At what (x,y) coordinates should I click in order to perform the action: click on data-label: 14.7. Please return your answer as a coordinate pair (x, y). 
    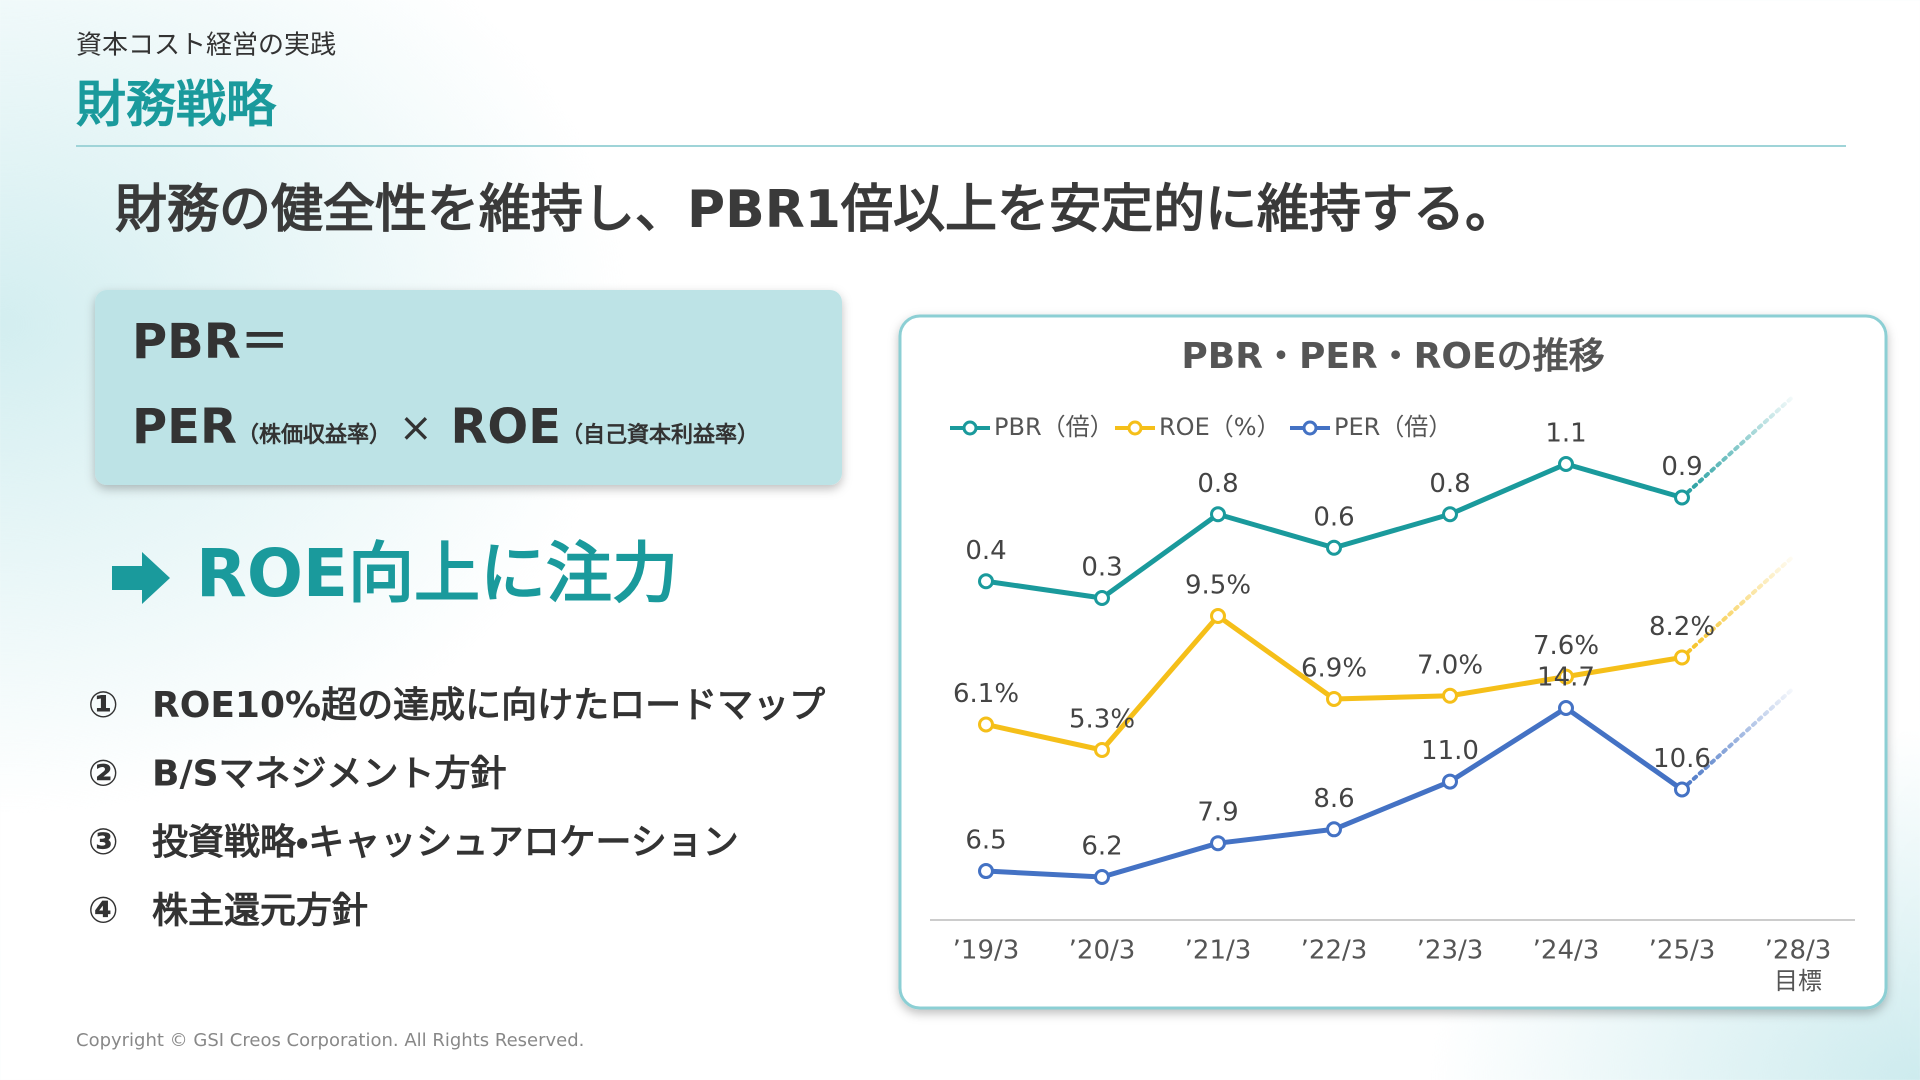
    Looking at the image, I should click on (1566, 678).